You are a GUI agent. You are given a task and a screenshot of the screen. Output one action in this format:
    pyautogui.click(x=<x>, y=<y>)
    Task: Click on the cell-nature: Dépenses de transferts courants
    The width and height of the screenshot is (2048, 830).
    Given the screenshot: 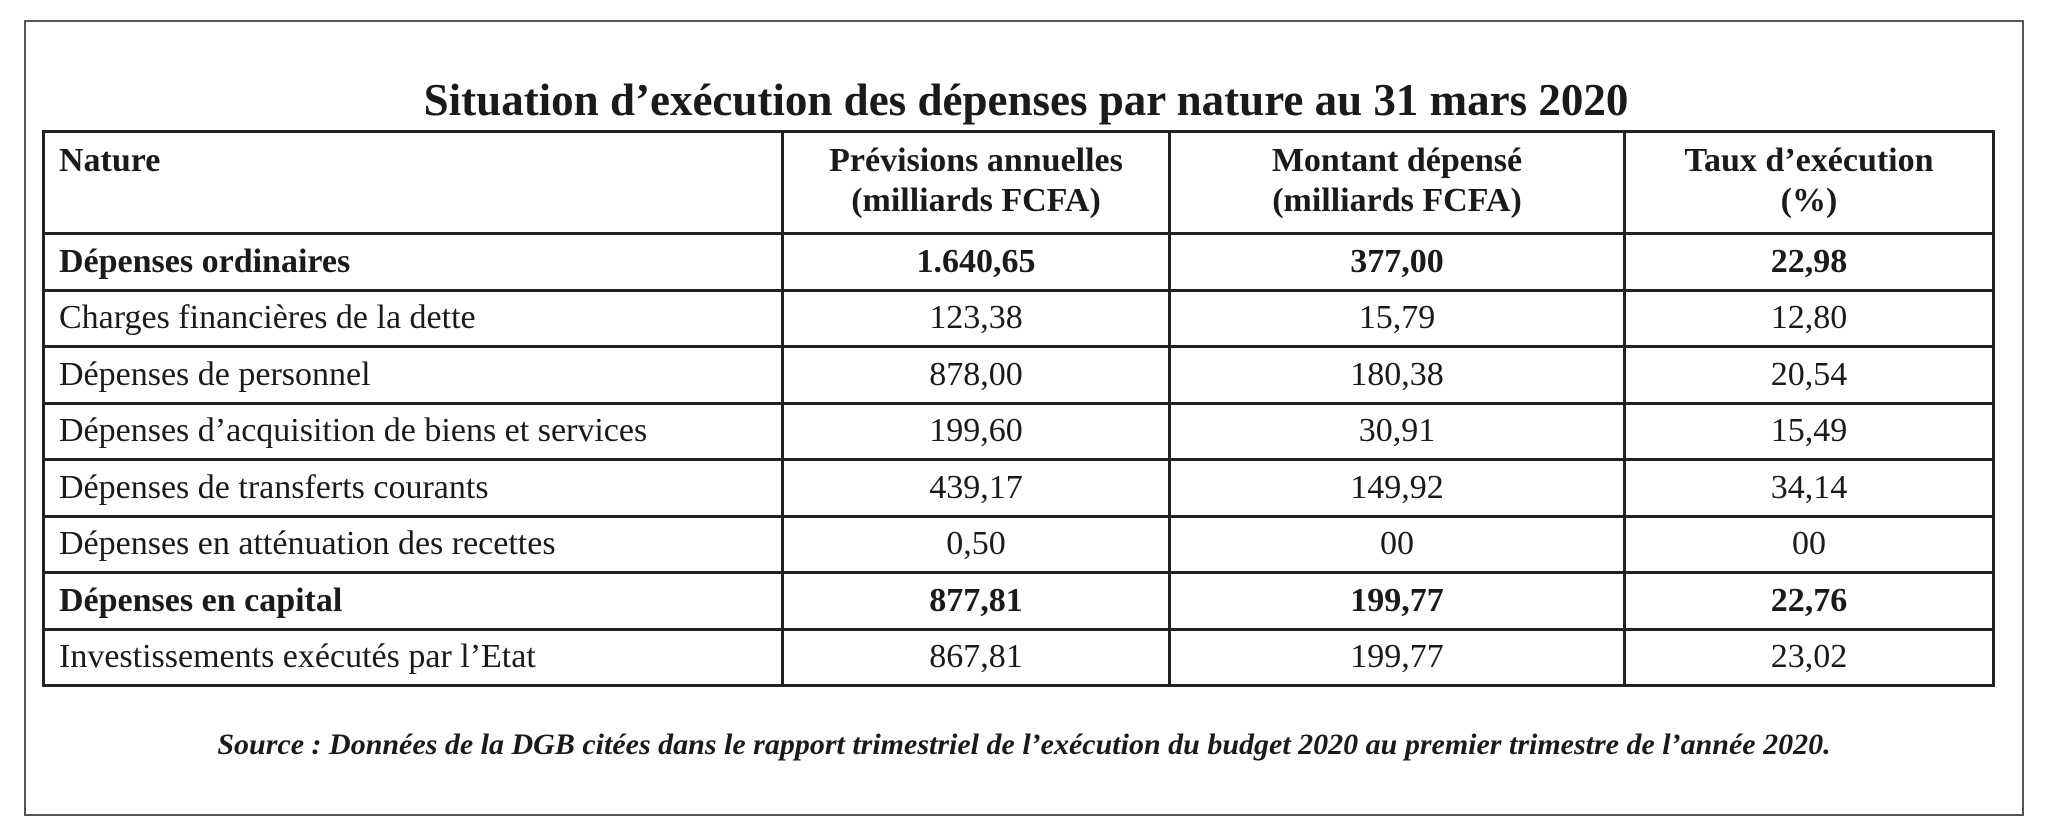 What is the action you would take?
    pyautogui.click(x=413, y=488)
    